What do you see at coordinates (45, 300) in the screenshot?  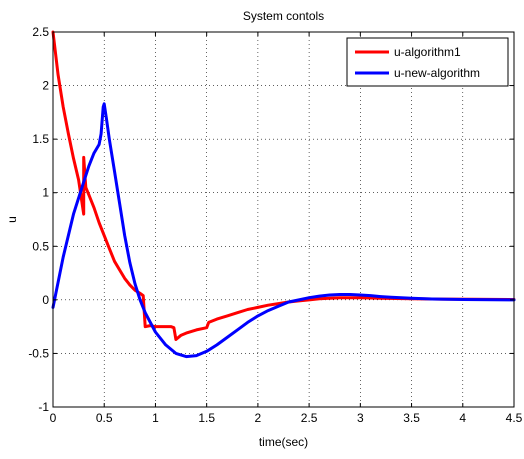 I see `y-tick-label: 0` at bounding box center [45, 300].